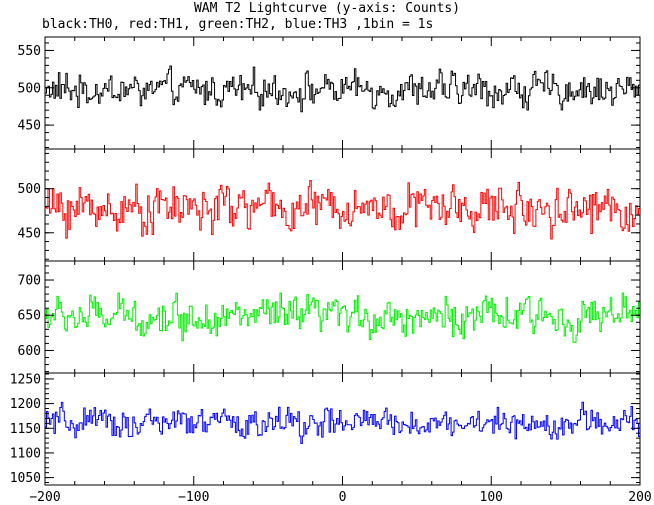 This screenshot has height=505, width=654. What do you see at coordinates (343, 497) in the screenshot?
I see `x-tick-label: 0` at bounding box center [343, 497].